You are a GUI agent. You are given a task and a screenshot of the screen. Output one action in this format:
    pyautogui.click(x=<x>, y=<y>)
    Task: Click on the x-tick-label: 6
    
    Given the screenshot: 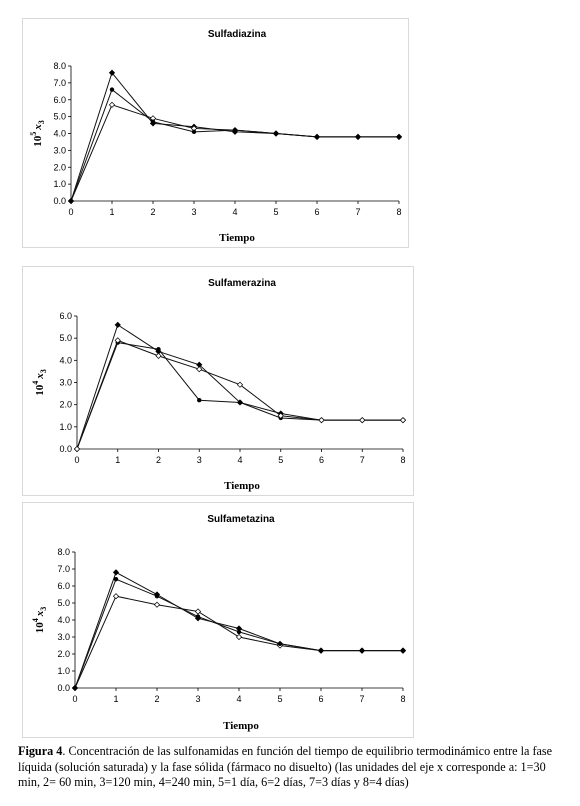 What is the action you would take?
    pyautogui.click(x=320, y=699)
    